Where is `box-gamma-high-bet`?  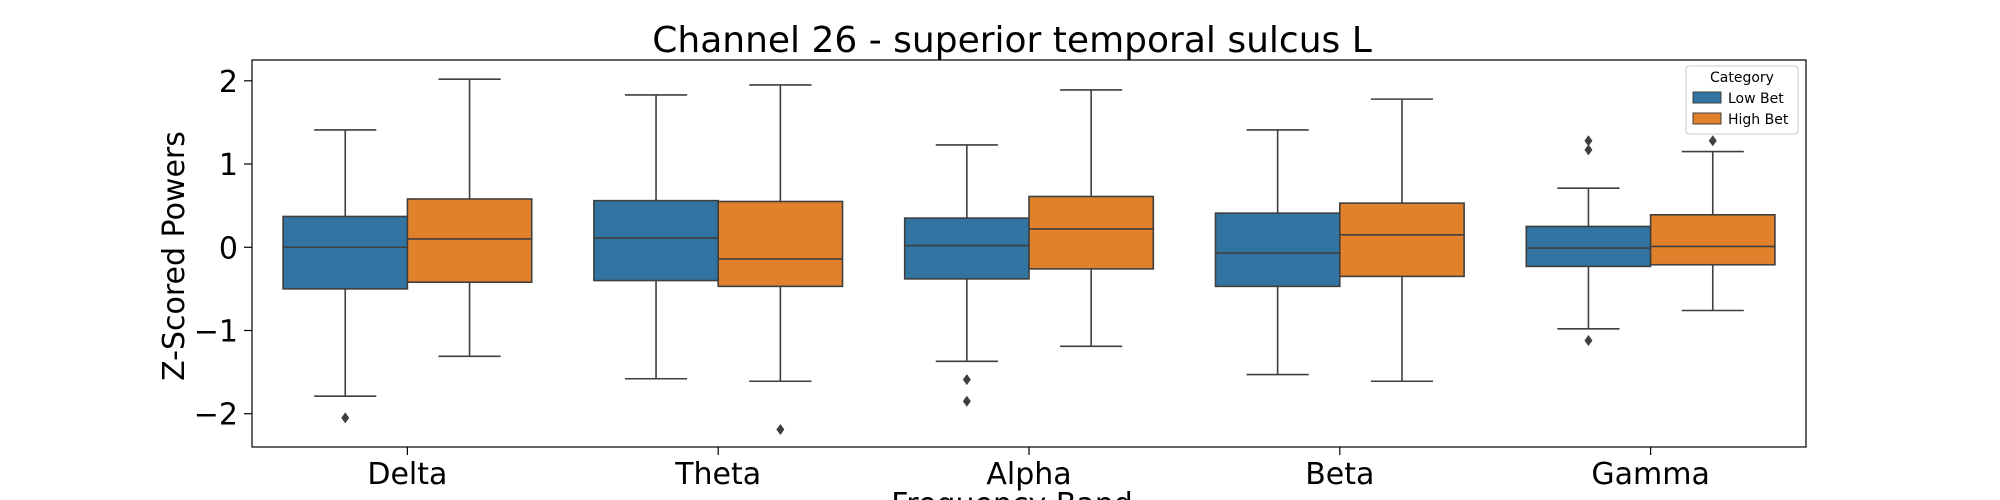 box-gamma-high-bet is located at coordinates (1712, 223).